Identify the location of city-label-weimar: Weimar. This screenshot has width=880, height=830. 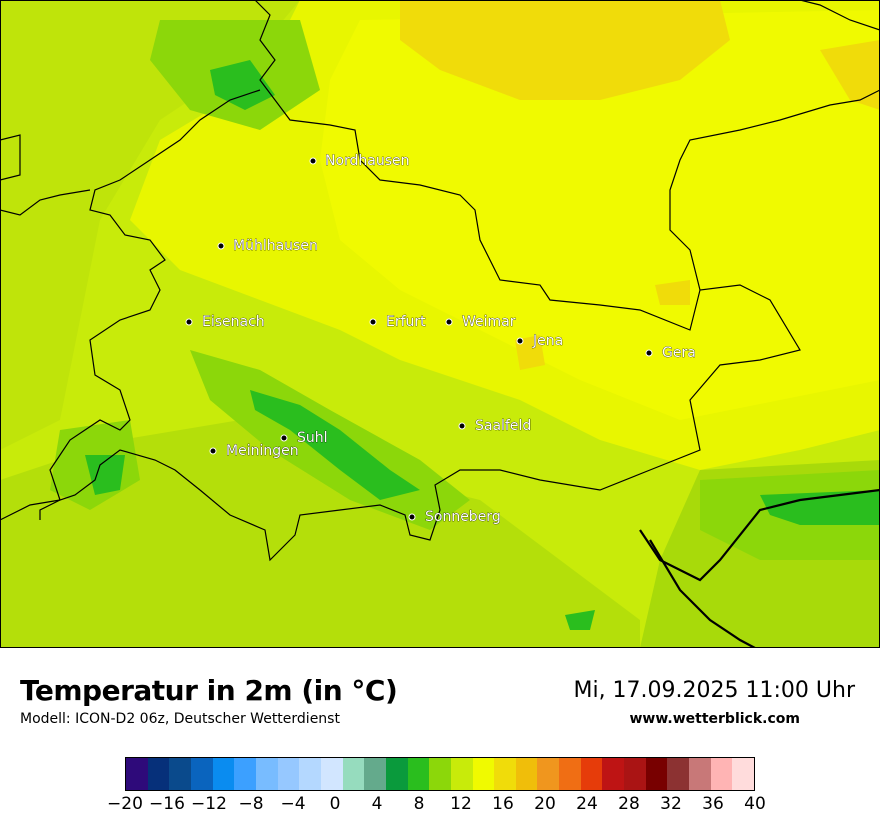
(489, 322).